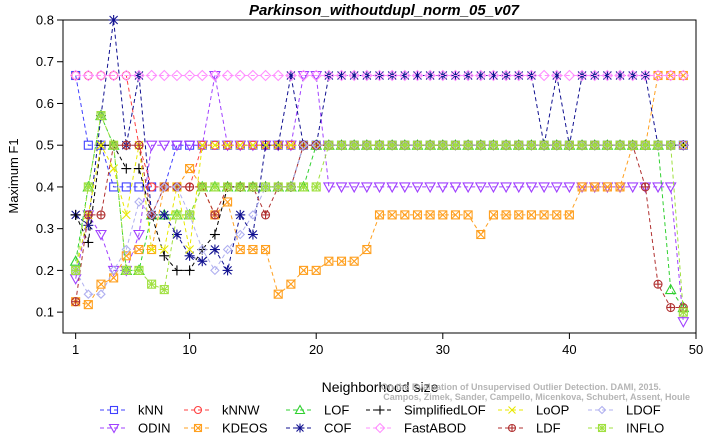 The width and height of the screenshot is (703, 434). I want to click on legend-marker-lof, so click(300, 409).